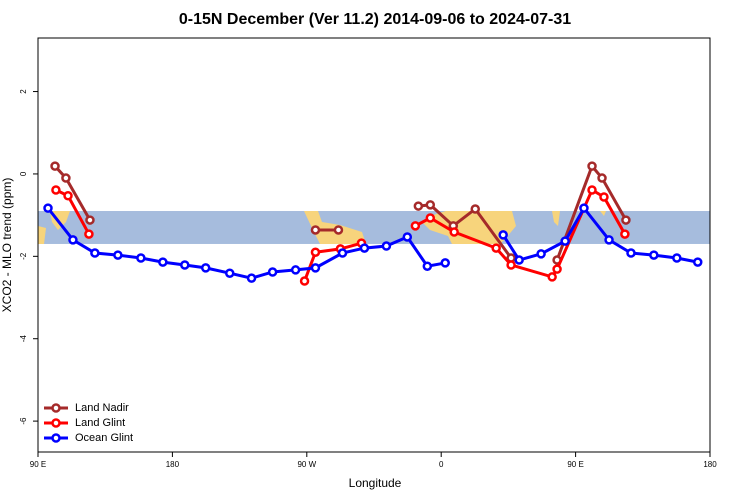  Describe the element at coordinates (23, 256) in the screenshot. I see `y-tick-label: -2` at that location.